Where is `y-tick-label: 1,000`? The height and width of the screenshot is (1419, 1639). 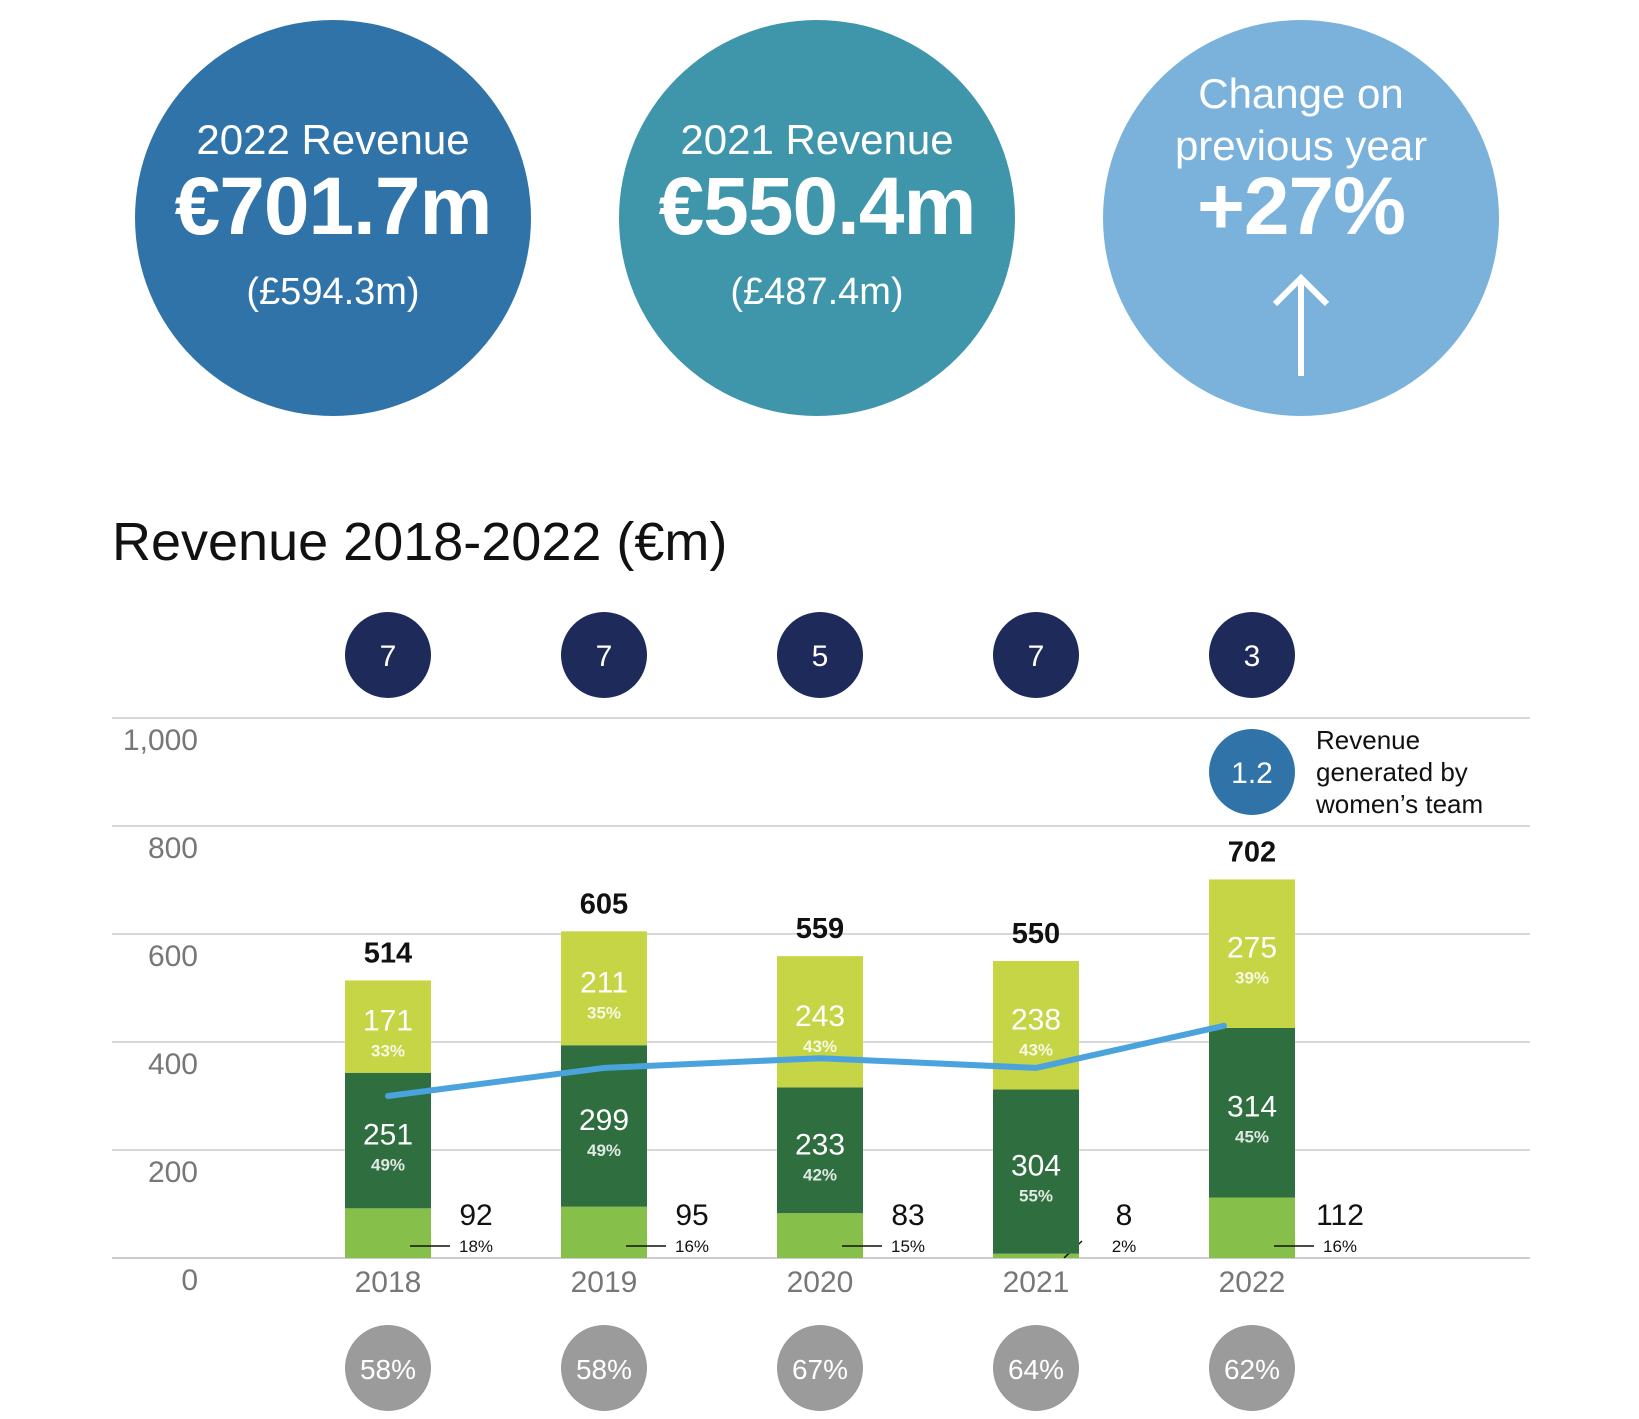
y-tick-label: 1,000 is located at coordinates (160, 740).